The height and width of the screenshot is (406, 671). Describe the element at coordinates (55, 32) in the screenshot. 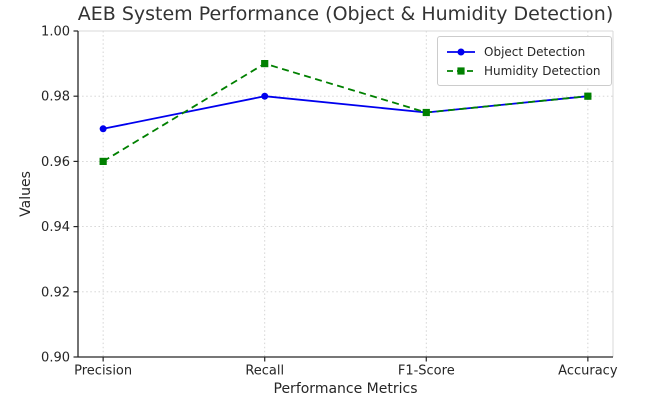

I see `y-tick-label: 1.00` at that location.